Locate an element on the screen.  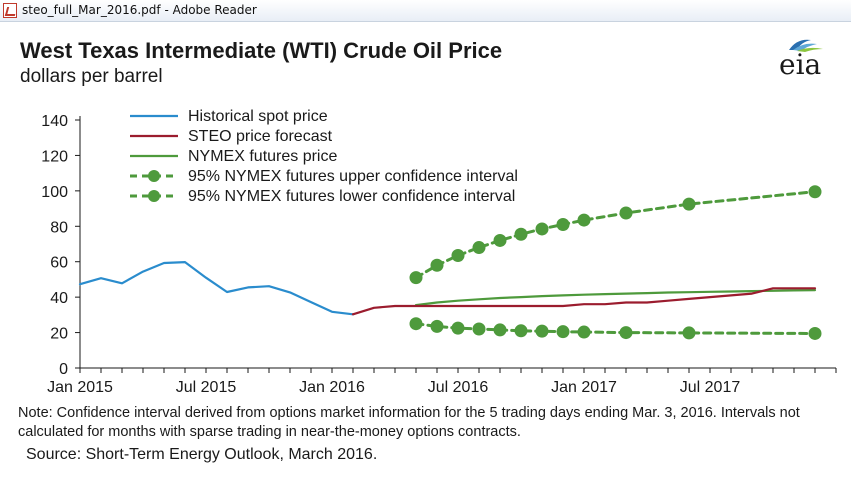
y-tick-label: 60 is located at coordinates (59, 263).